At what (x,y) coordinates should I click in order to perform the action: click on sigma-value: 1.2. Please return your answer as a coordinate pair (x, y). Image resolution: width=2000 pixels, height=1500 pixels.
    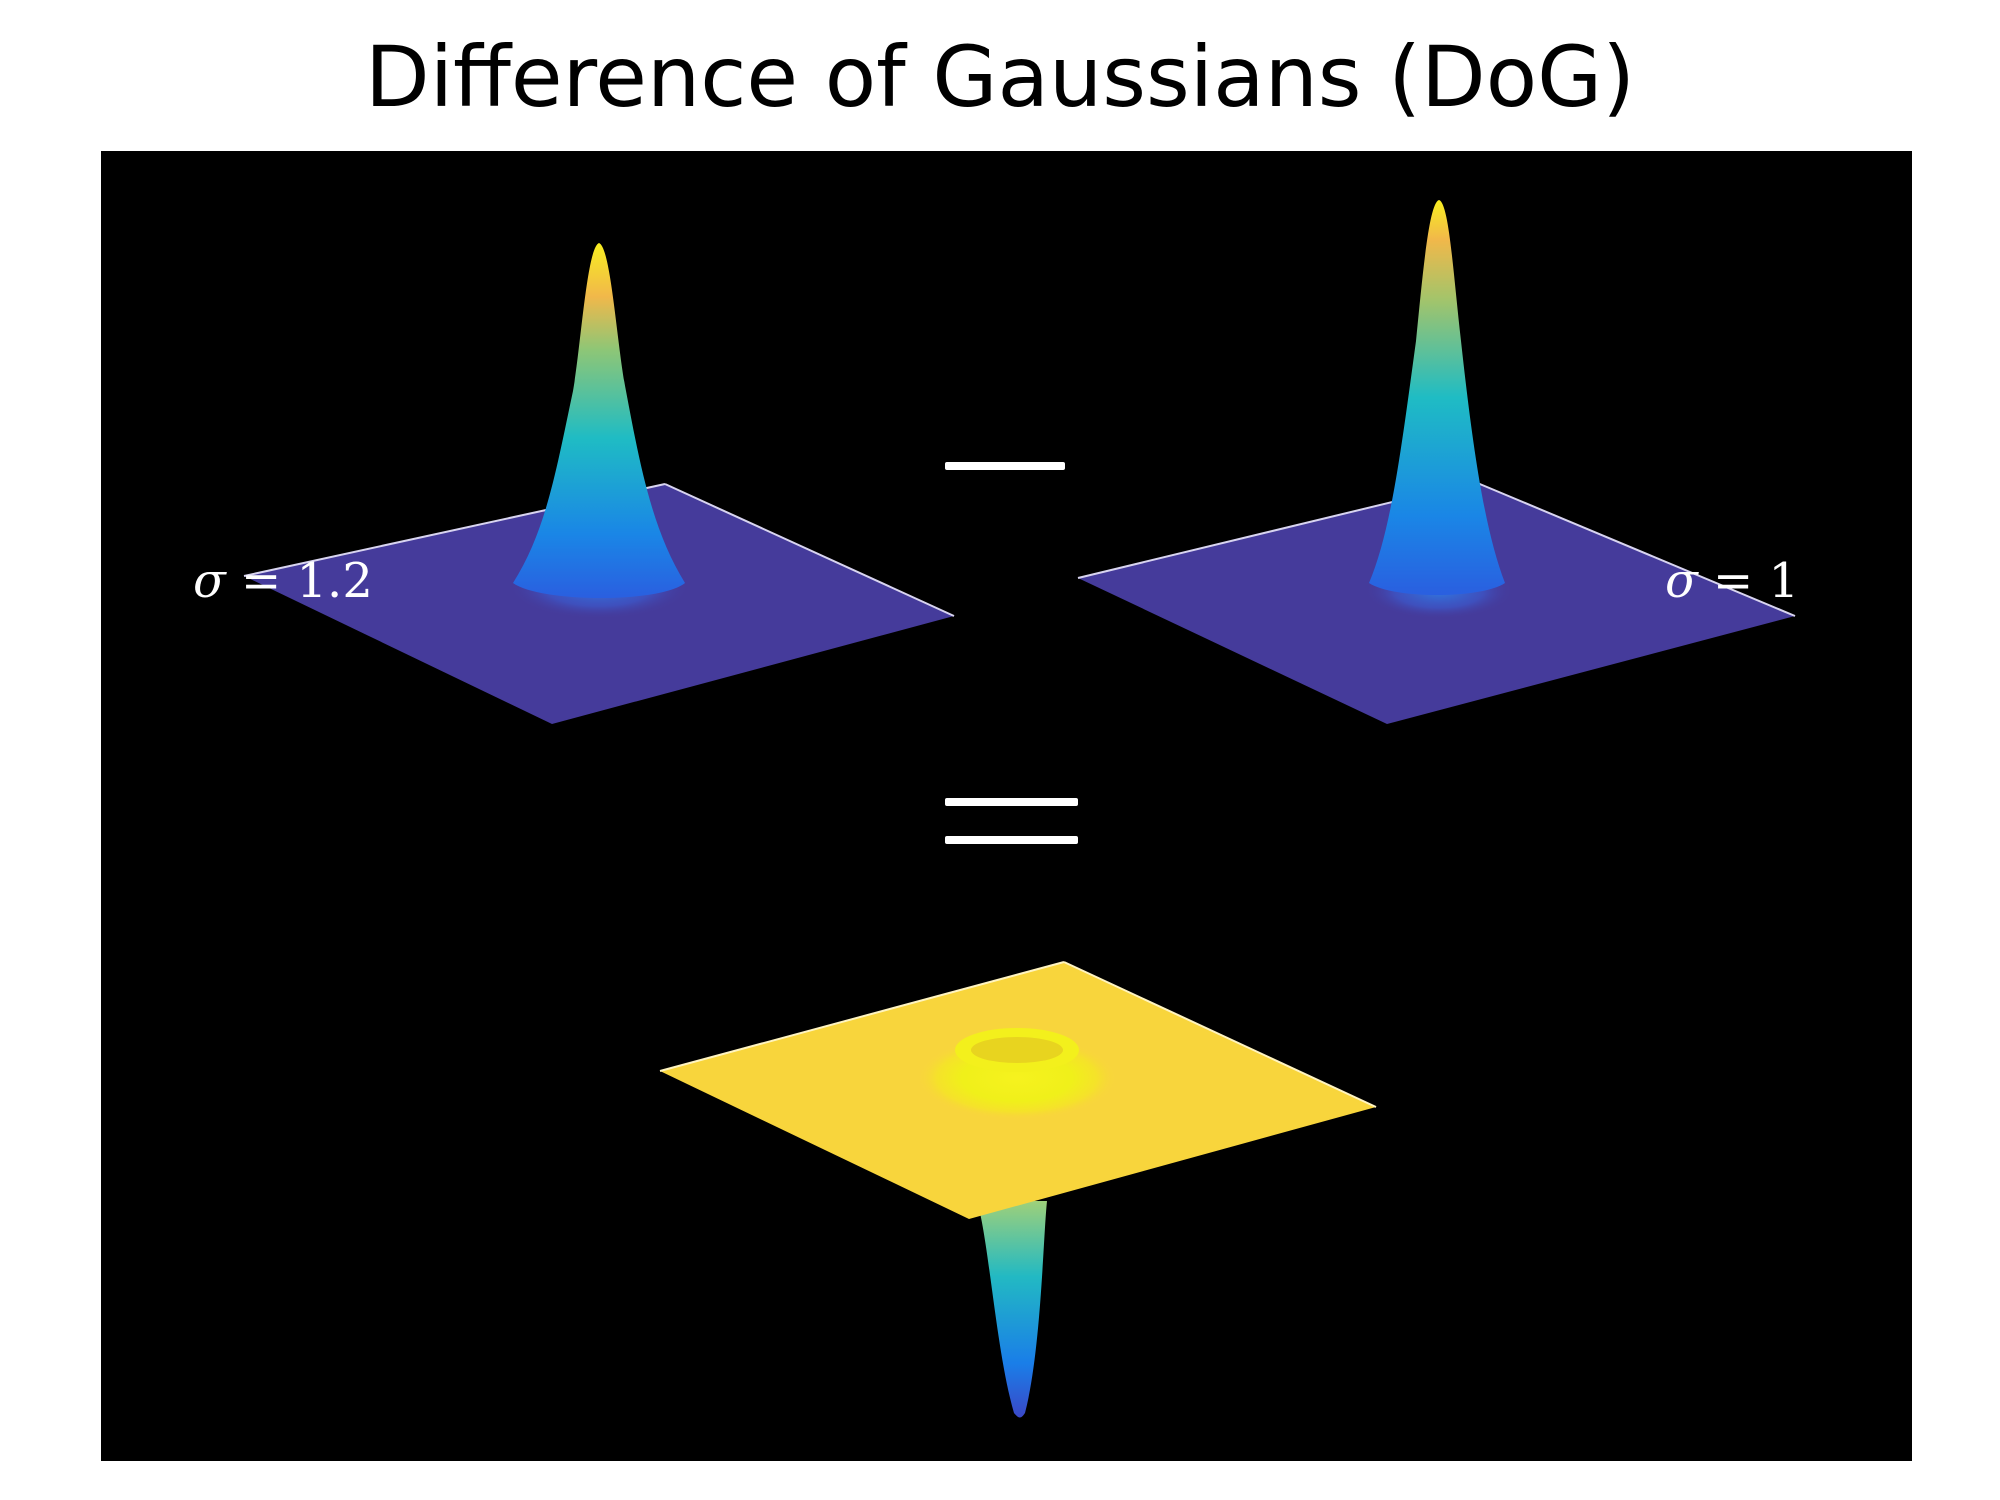
    Looking at the image, I should click on (334, 581).